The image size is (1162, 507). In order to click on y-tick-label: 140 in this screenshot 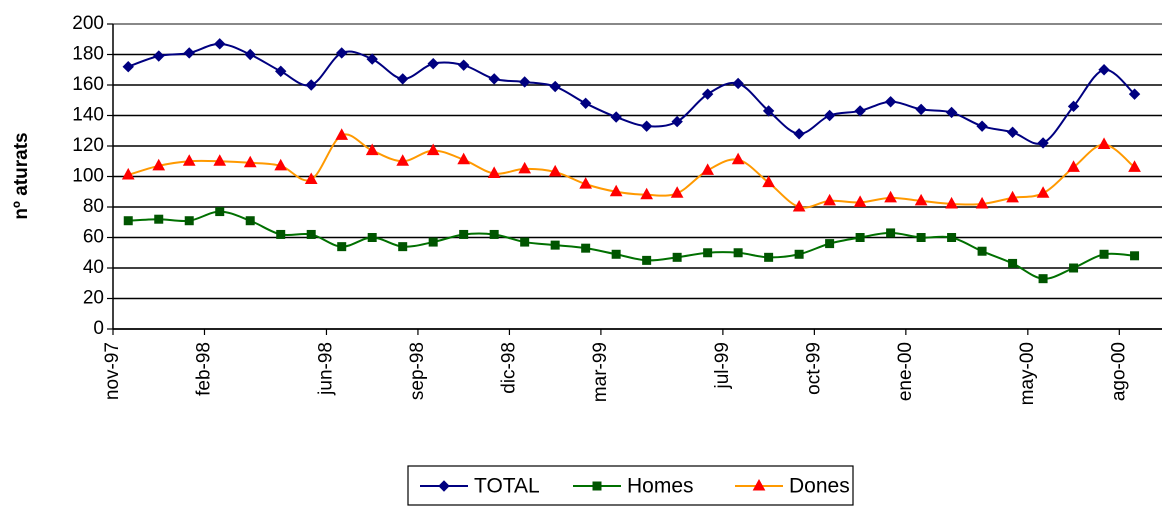, I will do `click(88, 115)`.